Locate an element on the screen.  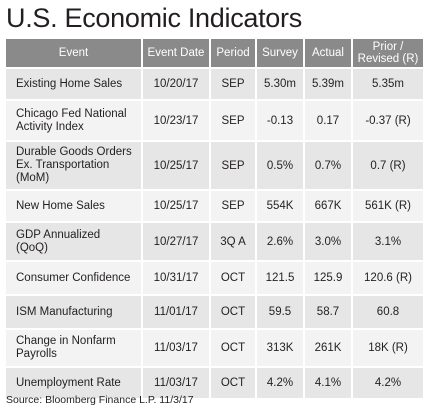
cell-event-line: (MoM) is located at coordinates (33, 178).